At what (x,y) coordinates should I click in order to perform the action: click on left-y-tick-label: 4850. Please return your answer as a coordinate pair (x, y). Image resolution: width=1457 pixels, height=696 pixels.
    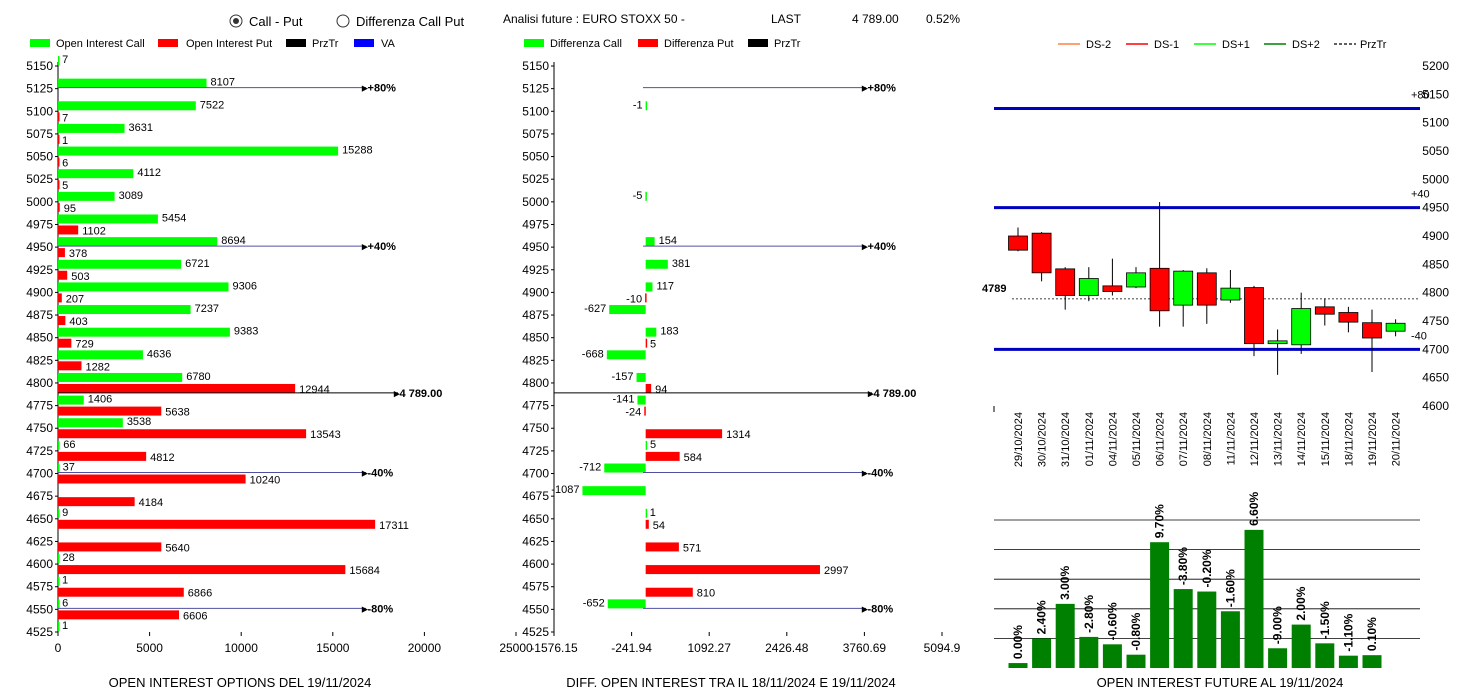
    Looking at the image, I should click on (39, 338).